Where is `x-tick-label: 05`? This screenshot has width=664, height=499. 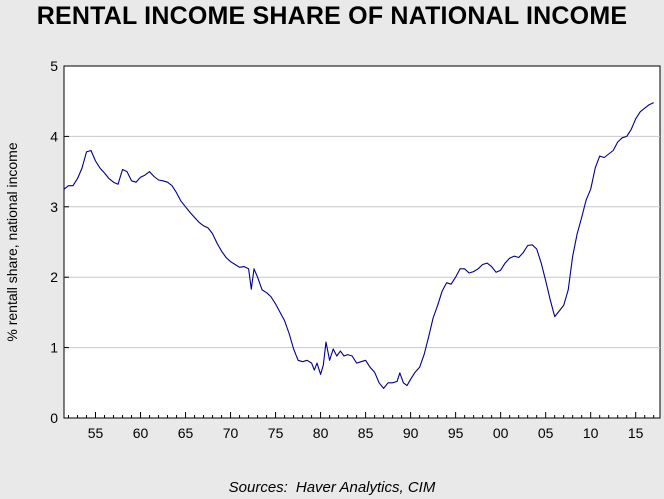 x-tick-label: 05 is located at coordinates (546, 433).